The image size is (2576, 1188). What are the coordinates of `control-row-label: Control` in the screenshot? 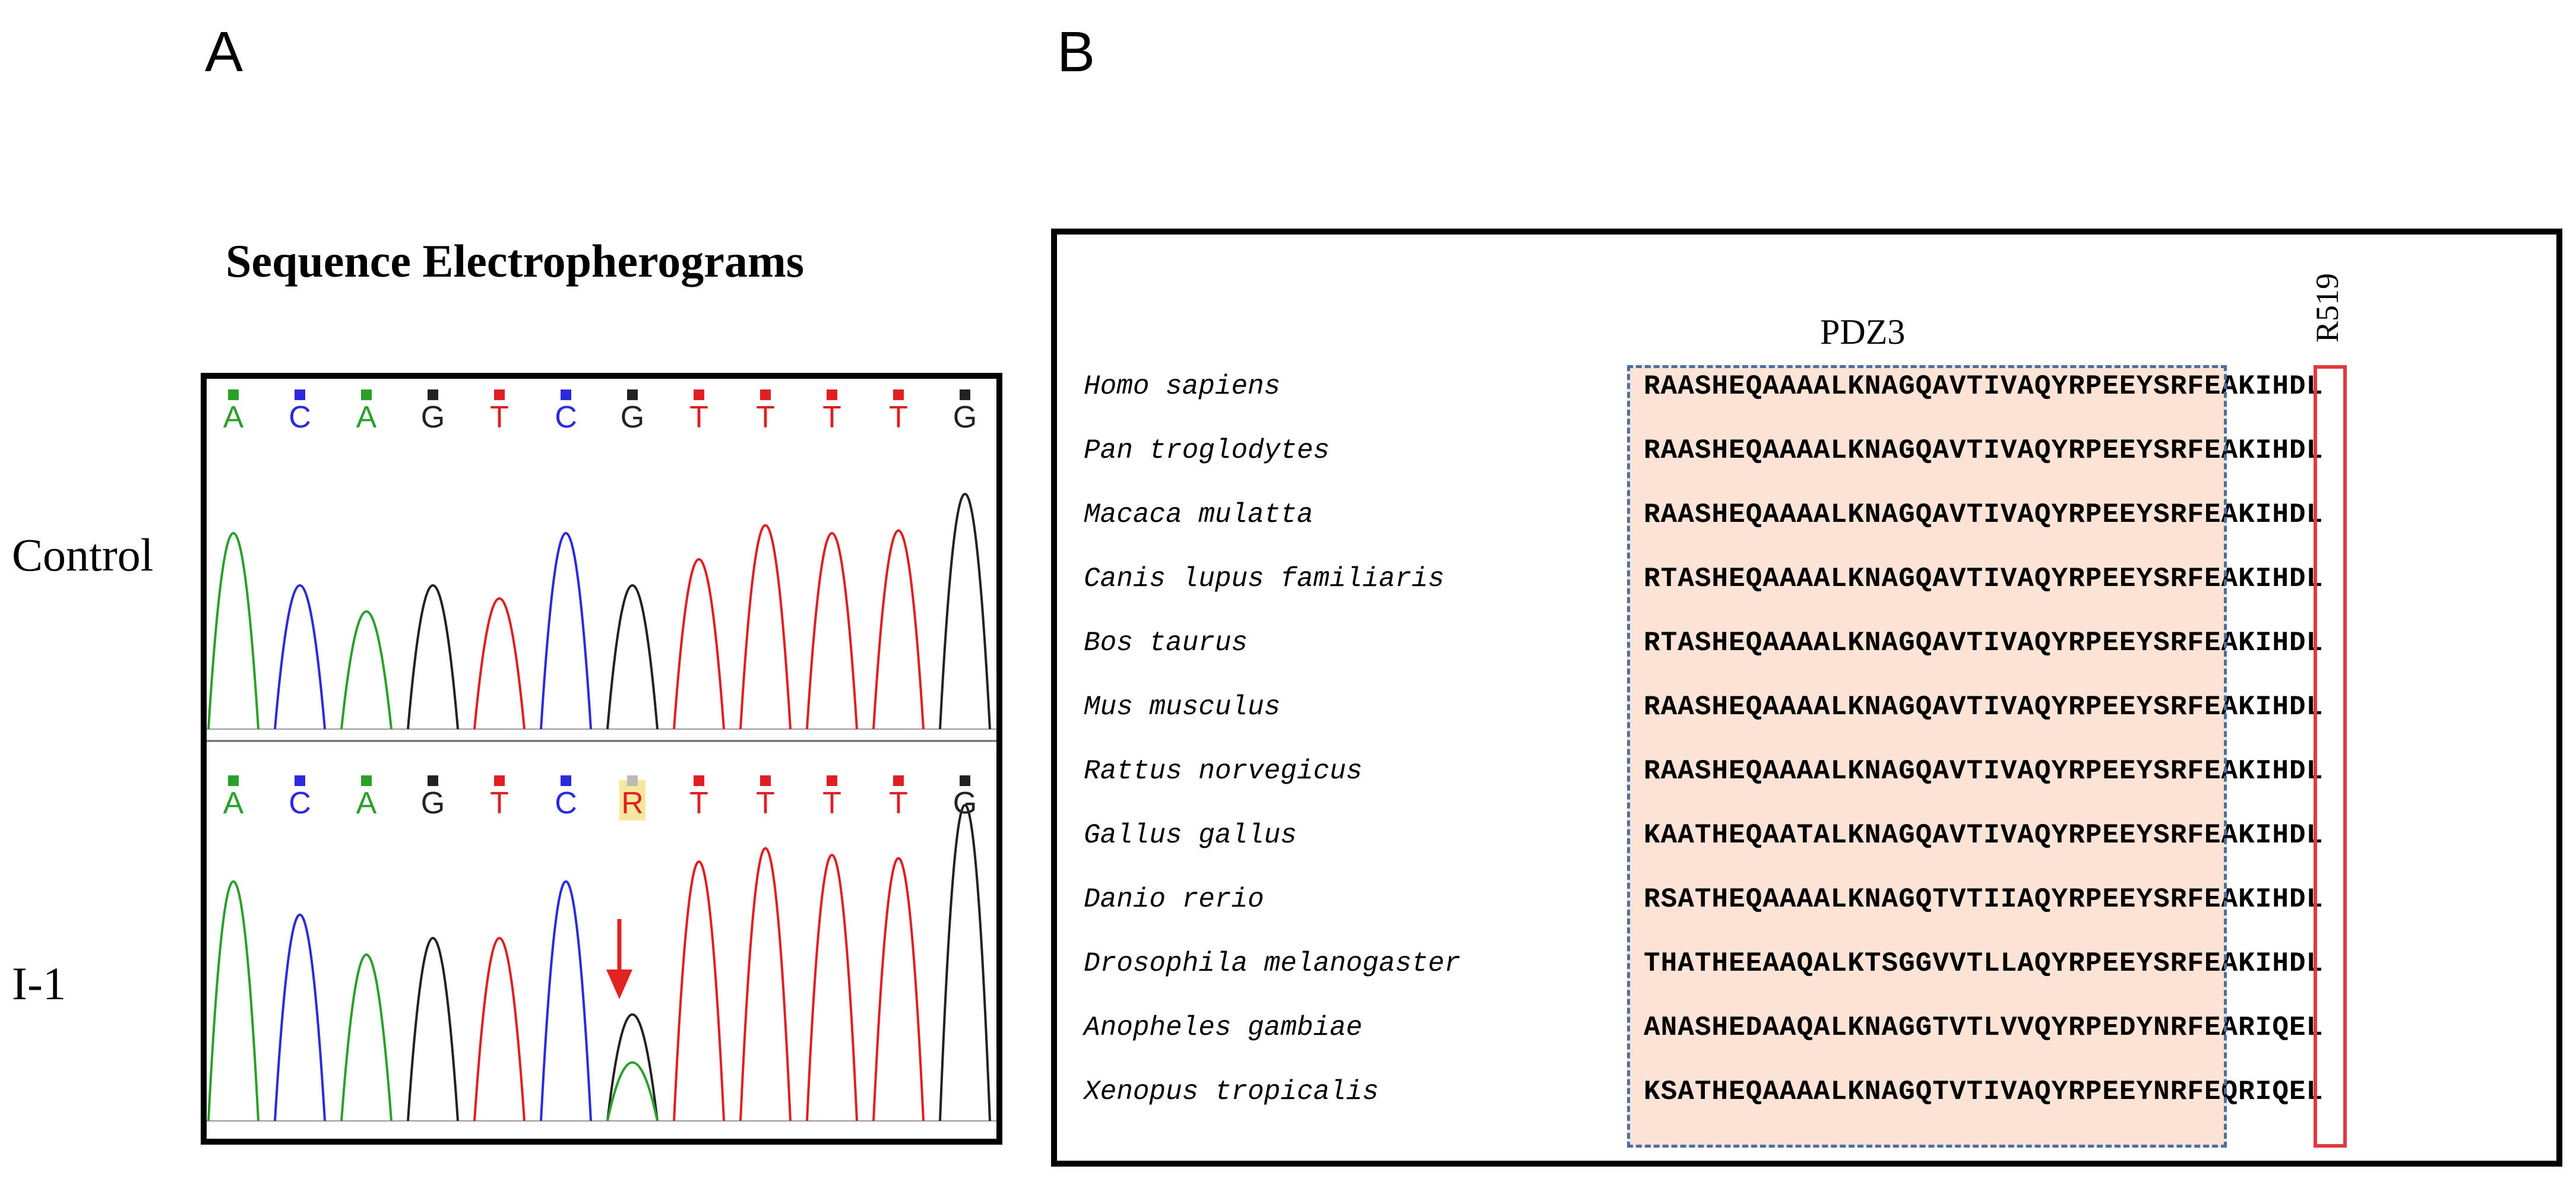 It's located at (83, 555).